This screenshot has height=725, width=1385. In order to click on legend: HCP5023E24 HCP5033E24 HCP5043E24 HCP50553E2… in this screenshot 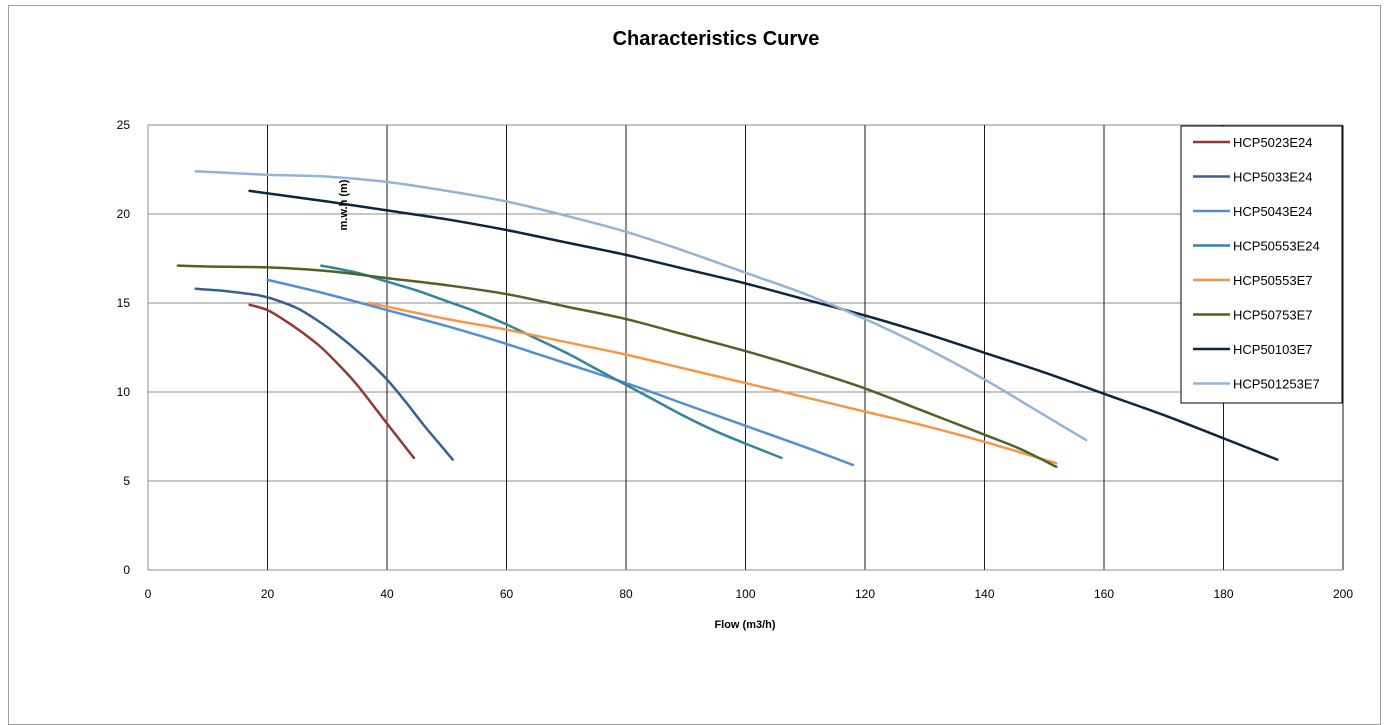, I will do `click(1261, 264)`.